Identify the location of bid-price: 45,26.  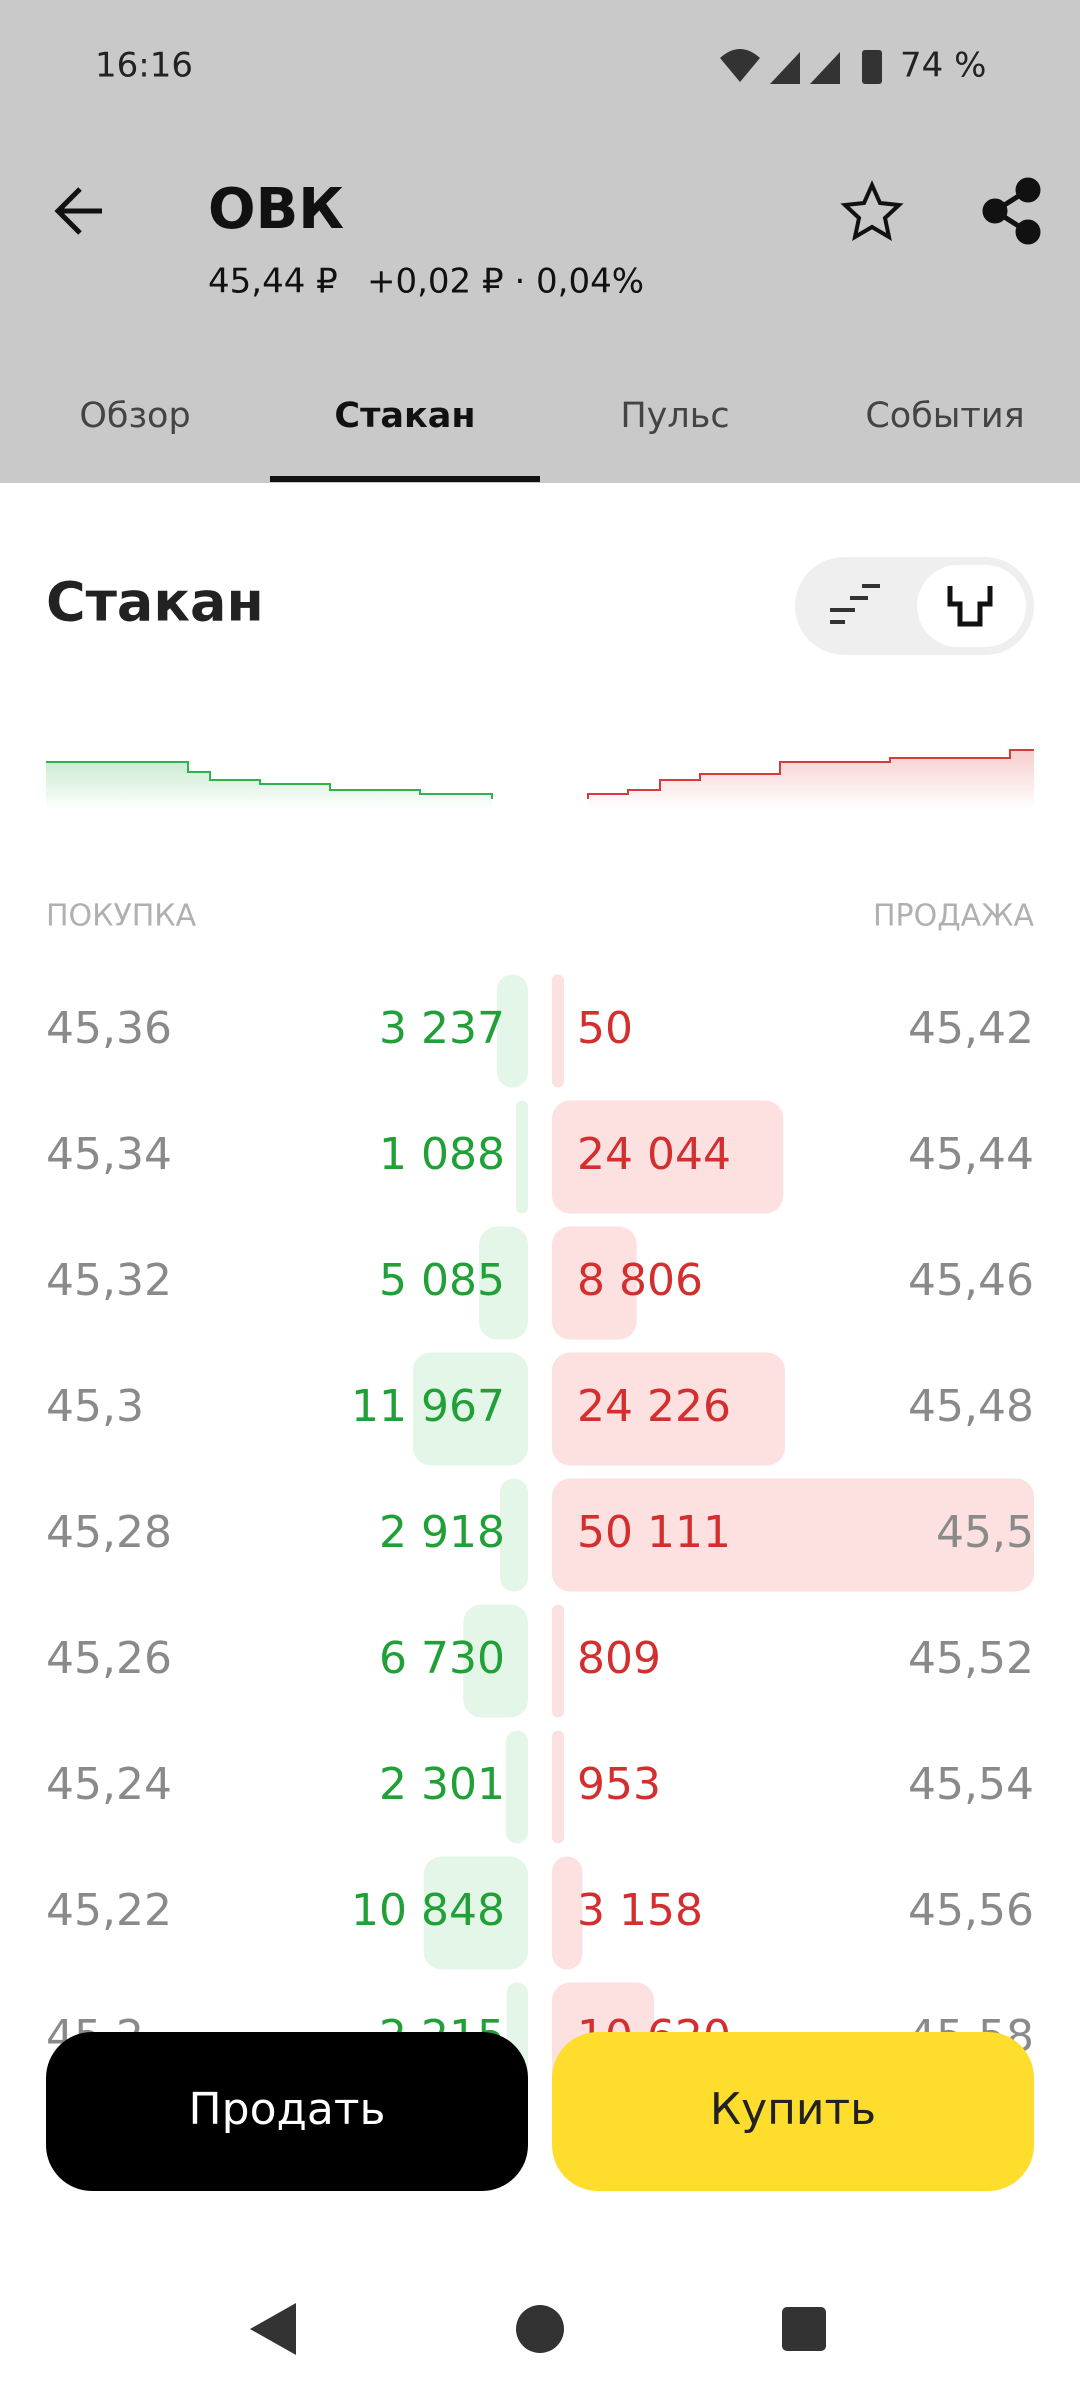
(109, 1658).